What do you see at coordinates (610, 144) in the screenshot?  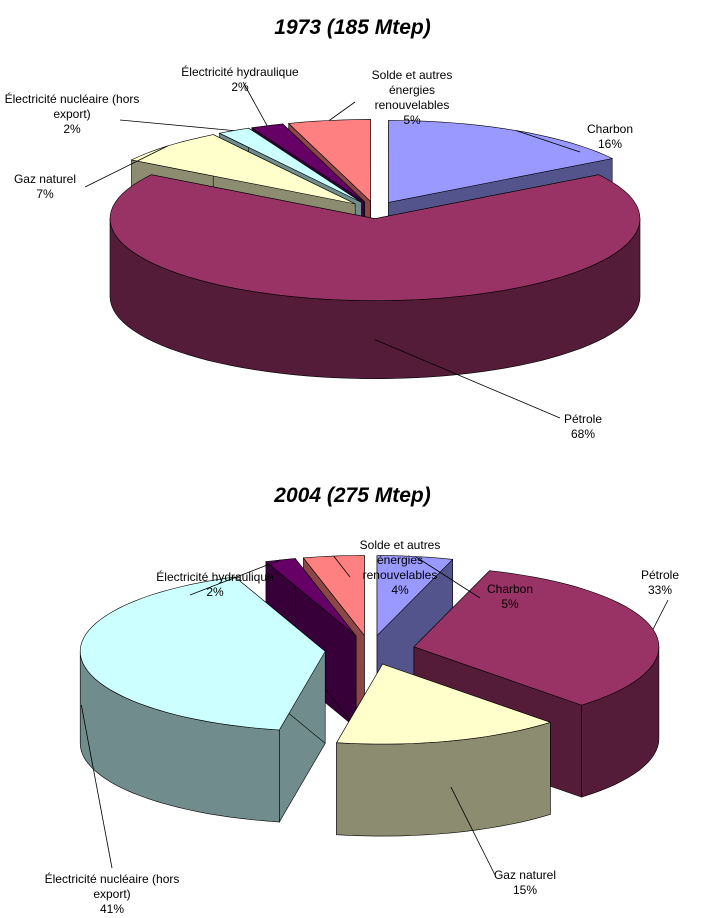 I see `value-label: 16%` at bounding box center [610, 144].